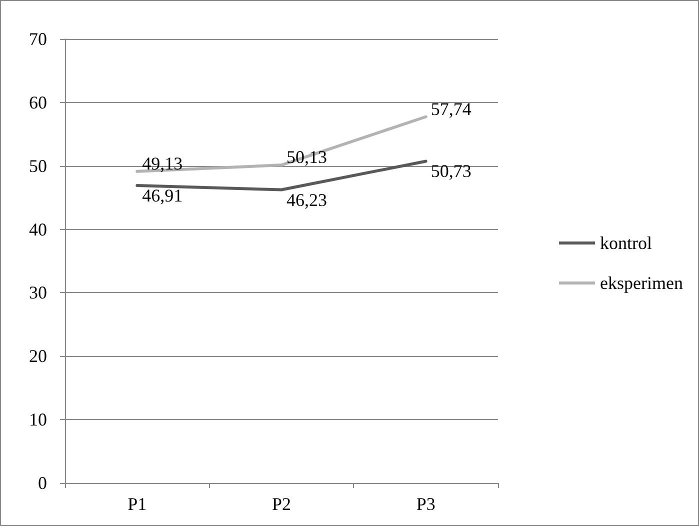 The height and width of the screenshot is (526, 699). What do you see at coordinates (137, 504) in the screenshot?
I see `x-tick-label: P1` at bounding box center [137, 504].